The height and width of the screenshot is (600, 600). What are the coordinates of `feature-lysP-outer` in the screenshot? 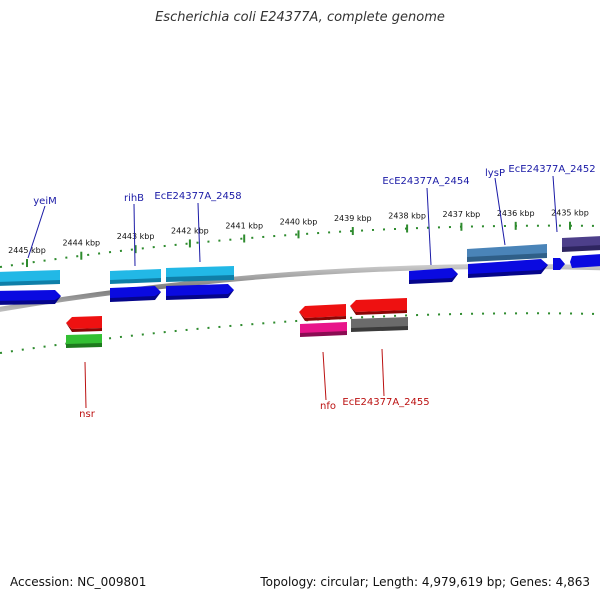 It's located at (507, 253).